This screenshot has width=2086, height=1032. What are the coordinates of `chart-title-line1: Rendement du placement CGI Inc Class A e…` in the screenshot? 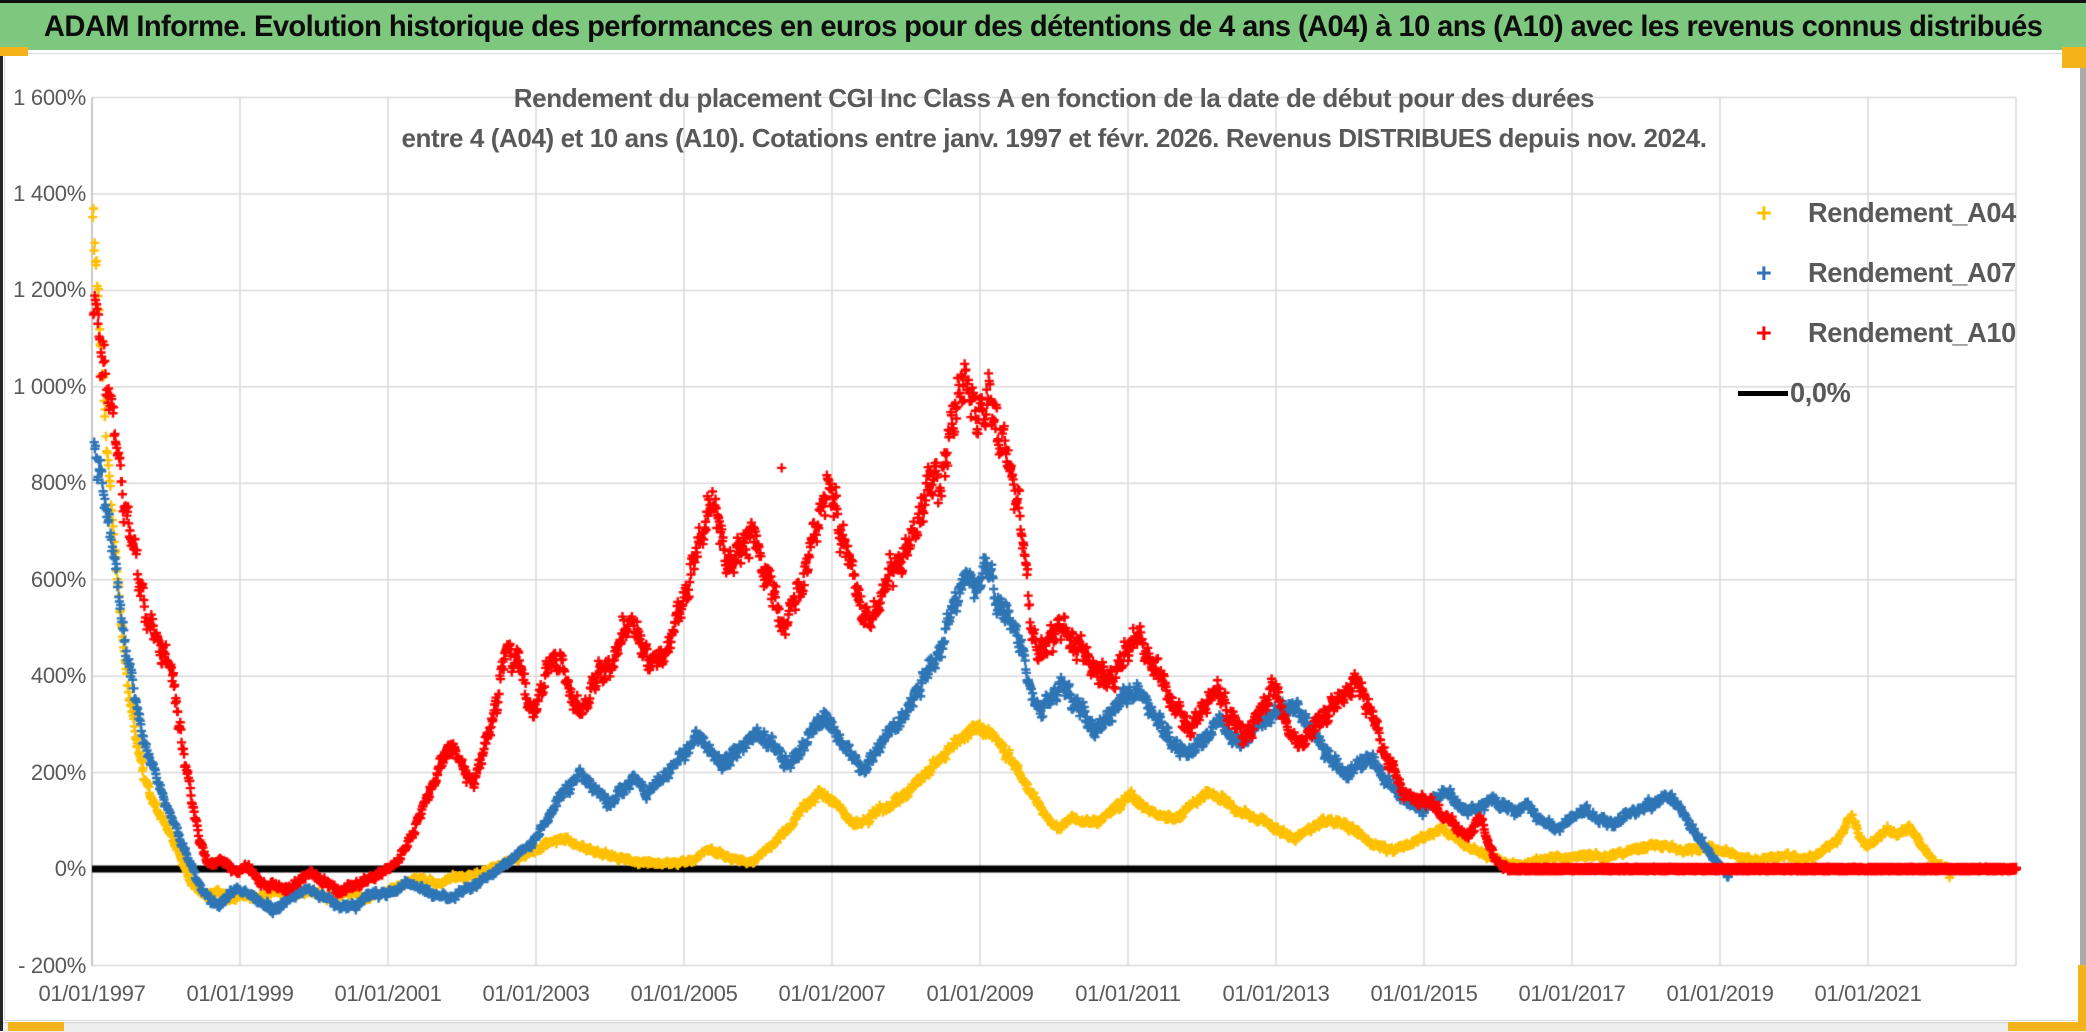 It's located at (1054, 98).